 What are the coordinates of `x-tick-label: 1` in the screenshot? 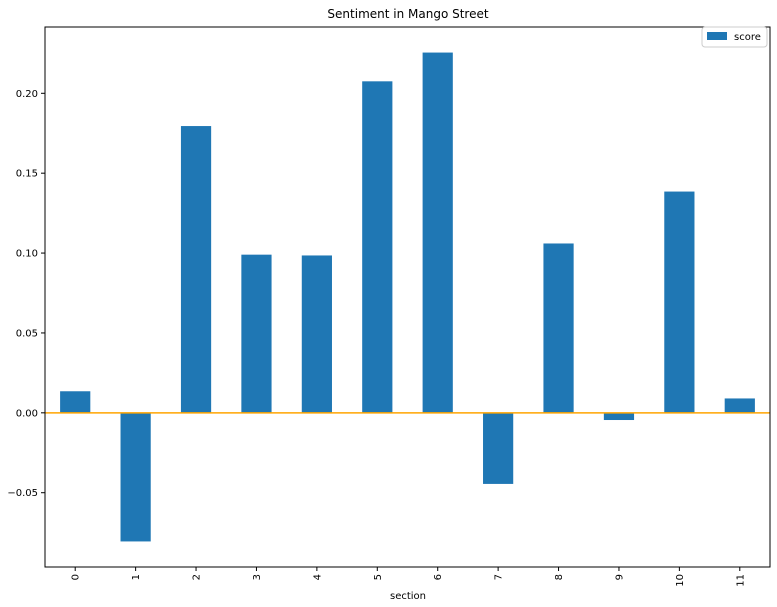 It's located at (136, 577).